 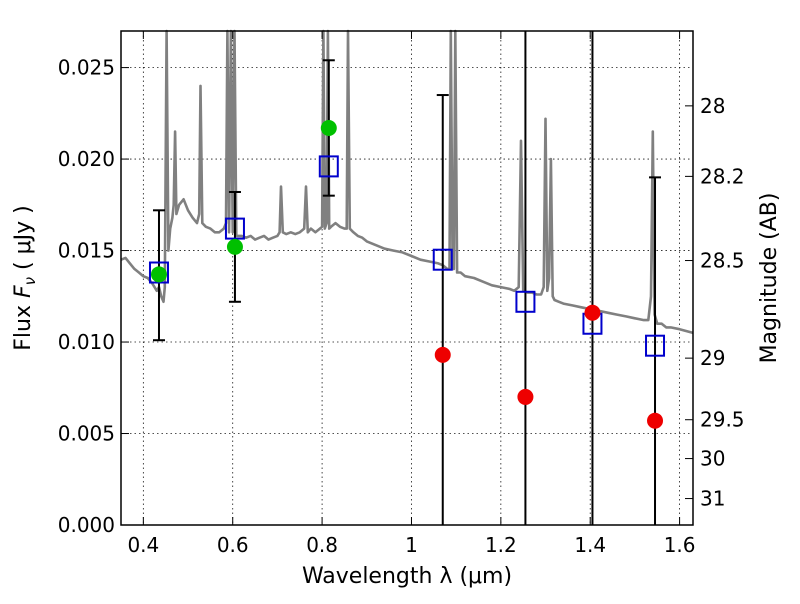 I want to click on x-tick-label: 0.4, so click(x=143, y=545).